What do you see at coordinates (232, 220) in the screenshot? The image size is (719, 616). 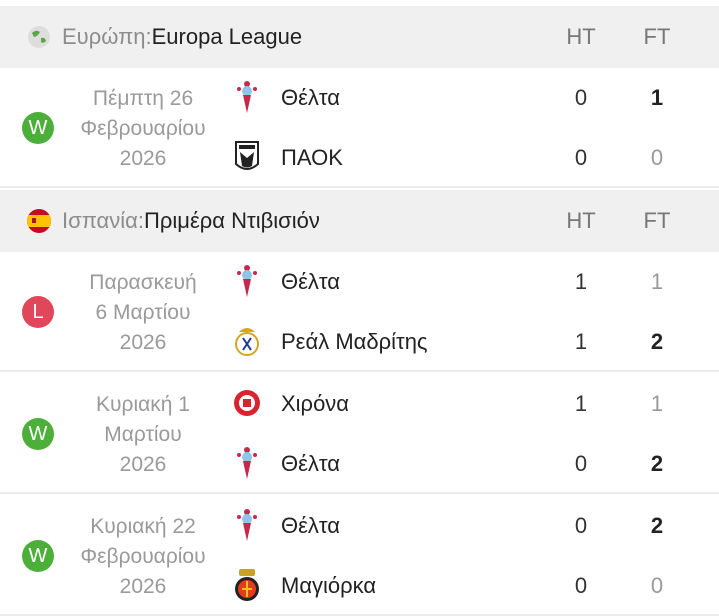 I see `league-name: Πριμέρα Ντιβισιόν` at bounding box center [232, 220].